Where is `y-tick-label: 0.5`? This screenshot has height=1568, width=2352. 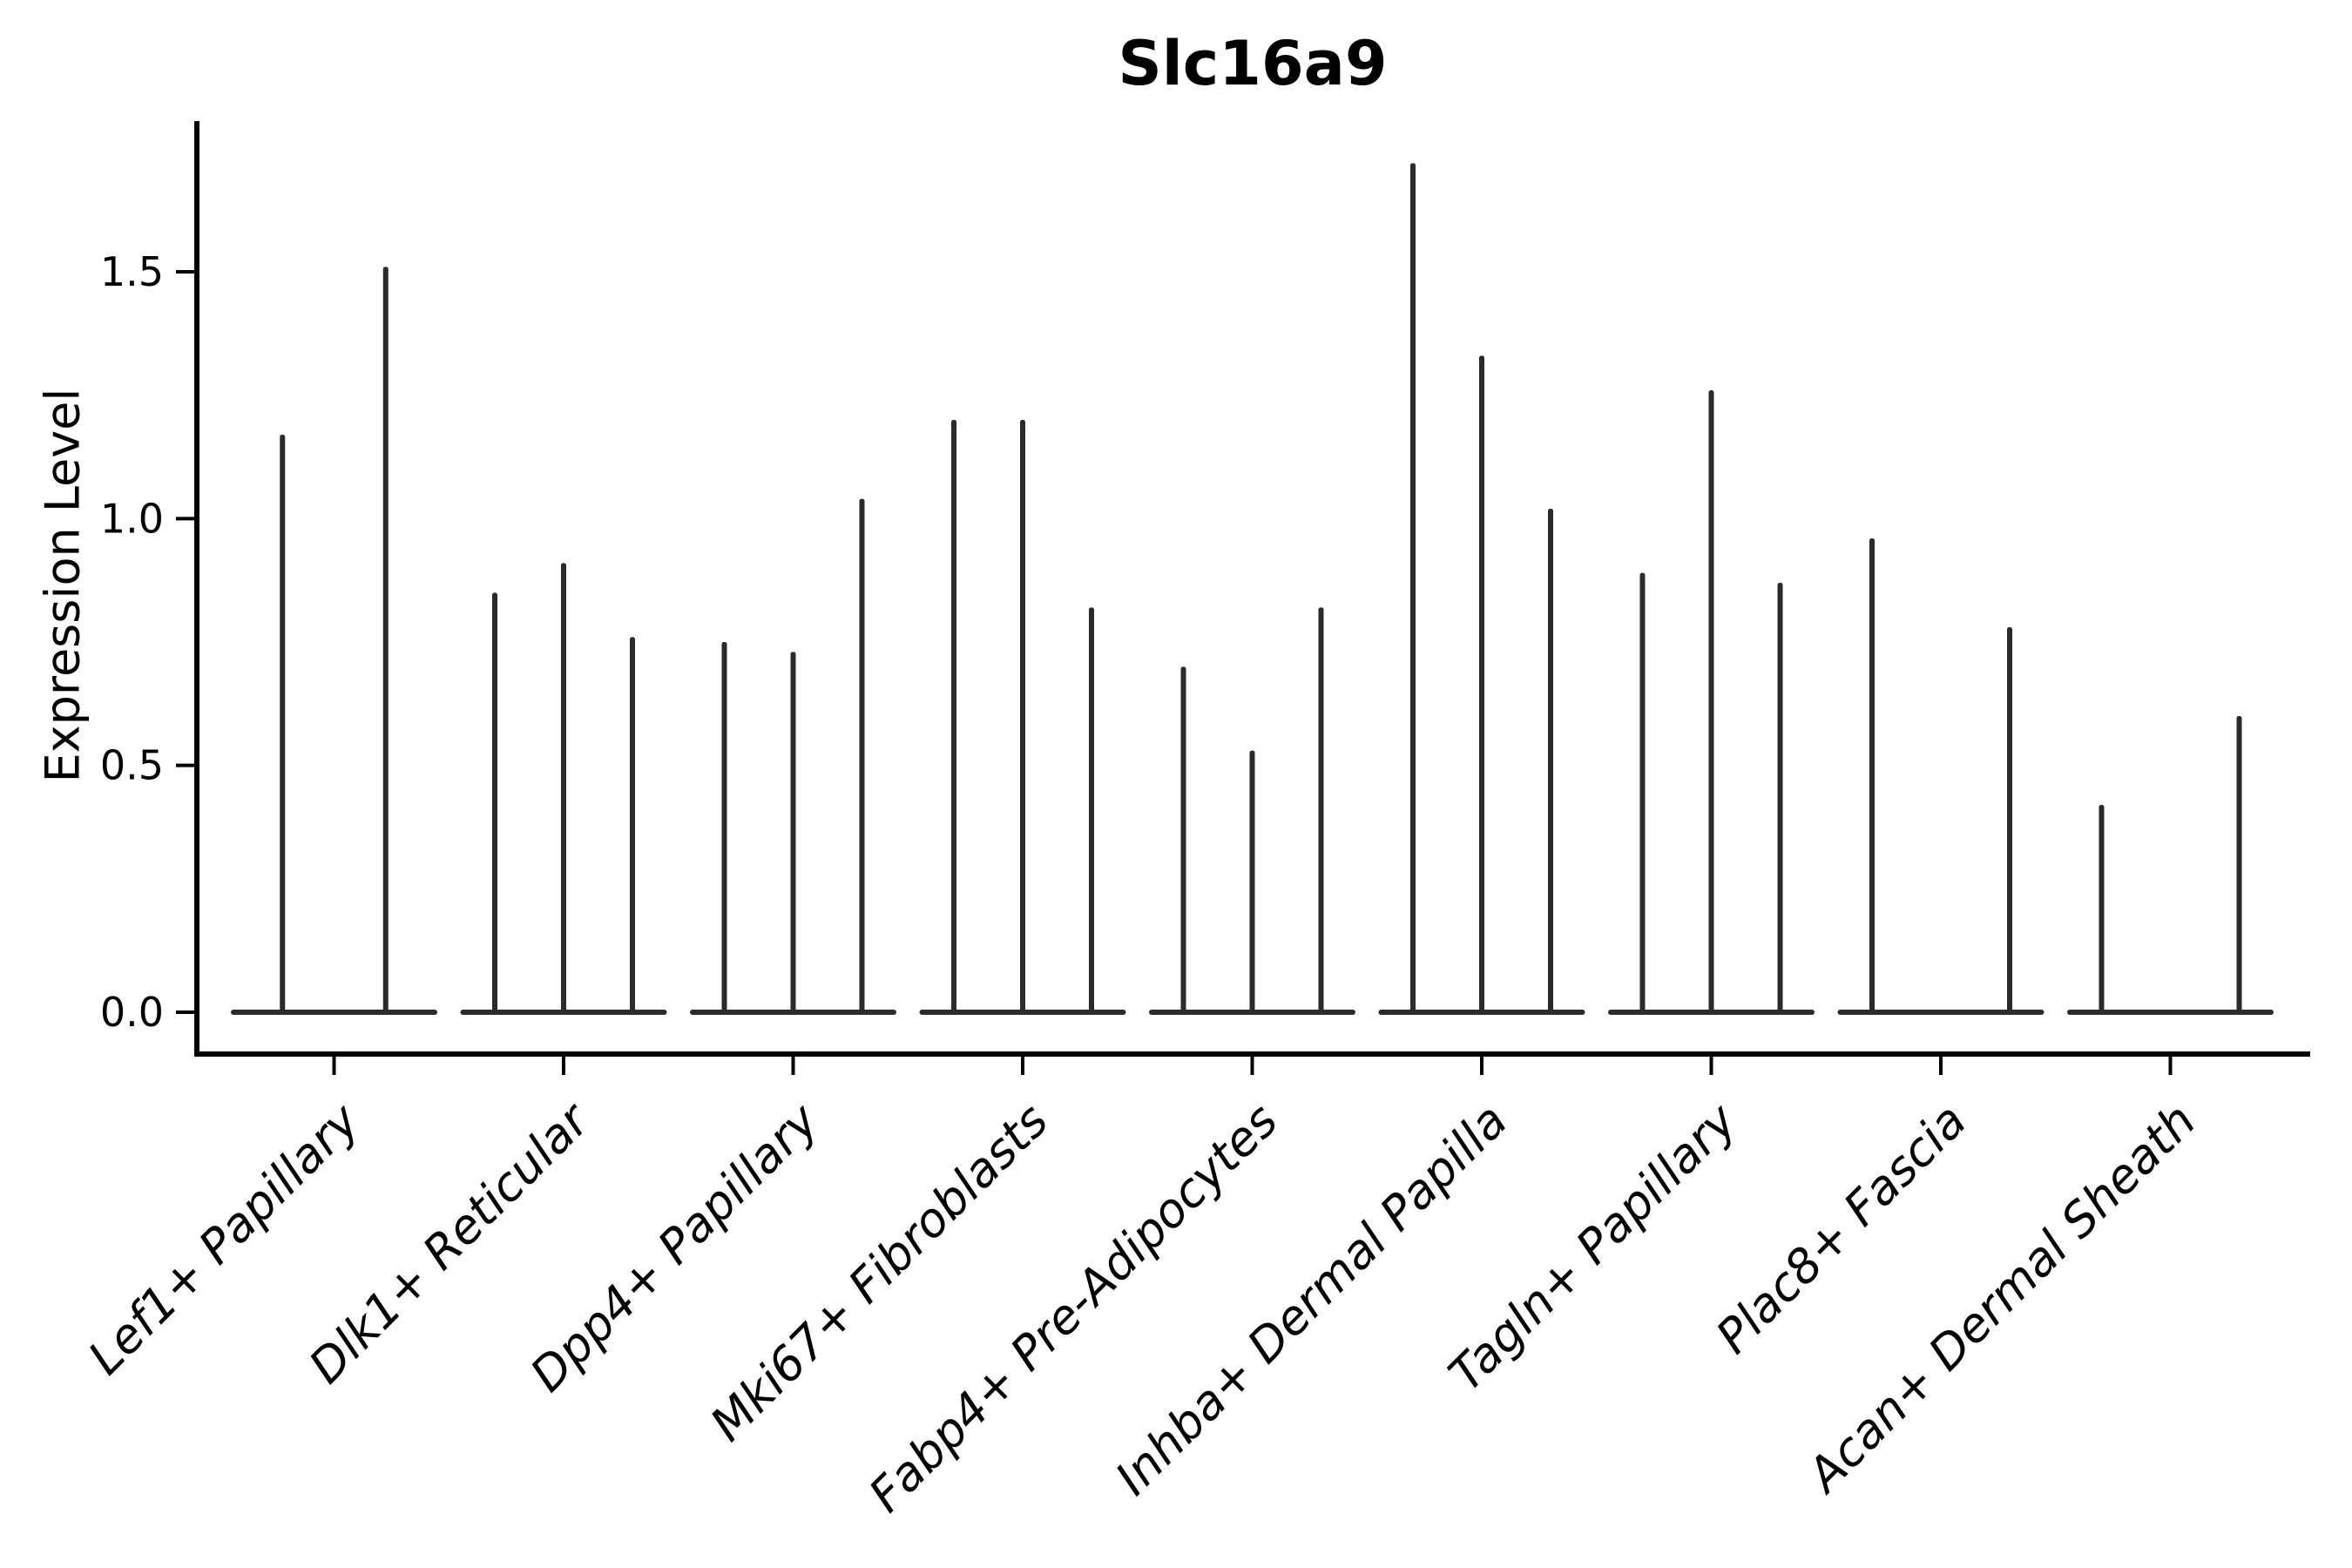 y-tick-label: 0.5 is located at coordinates (132, 766).